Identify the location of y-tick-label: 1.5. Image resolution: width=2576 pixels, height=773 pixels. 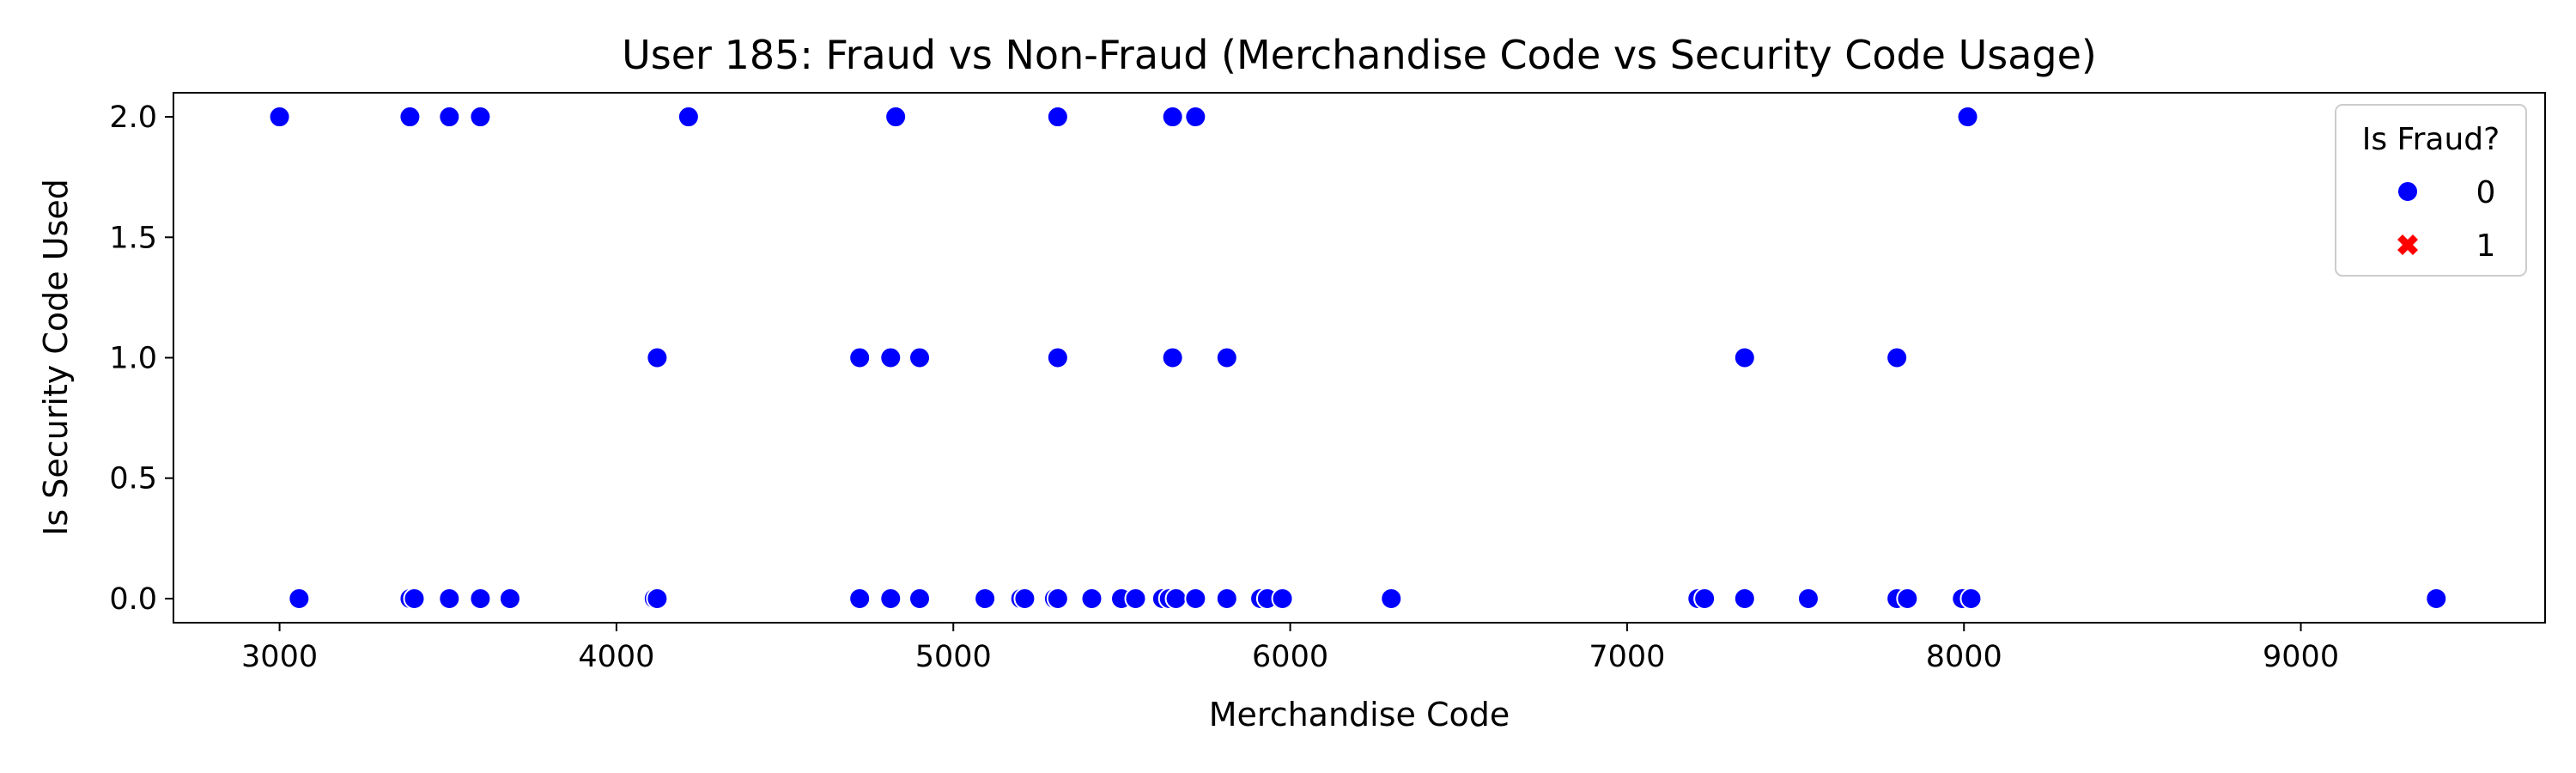
(133, 238).